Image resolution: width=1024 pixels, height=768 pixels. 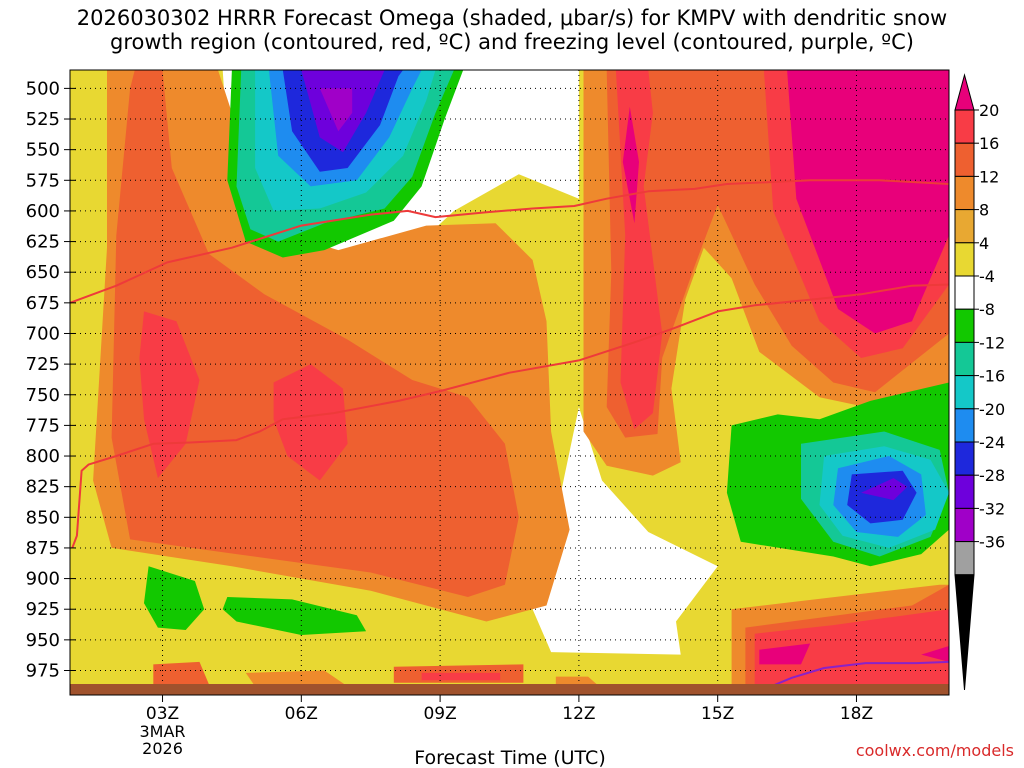 I want to click on terrain-base, so click(x=509, y=689).